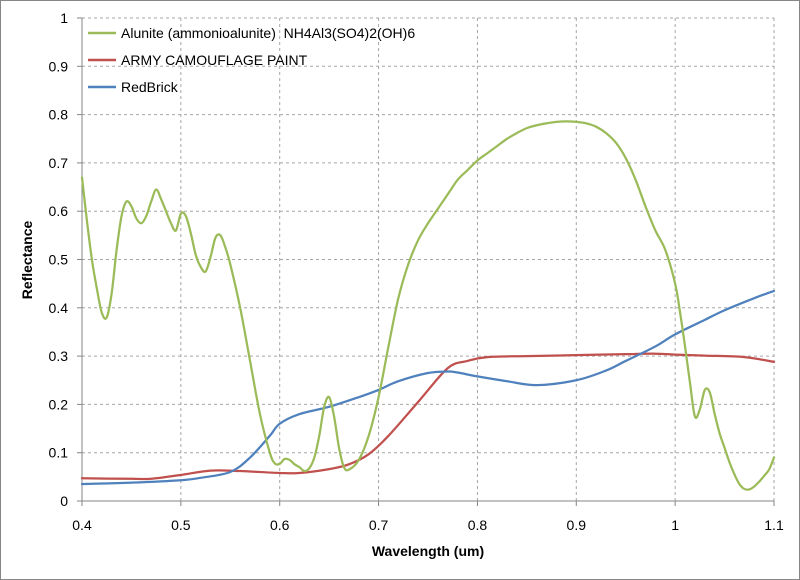  I want to click on y-tick-label: 0.4, so click(59, 308).